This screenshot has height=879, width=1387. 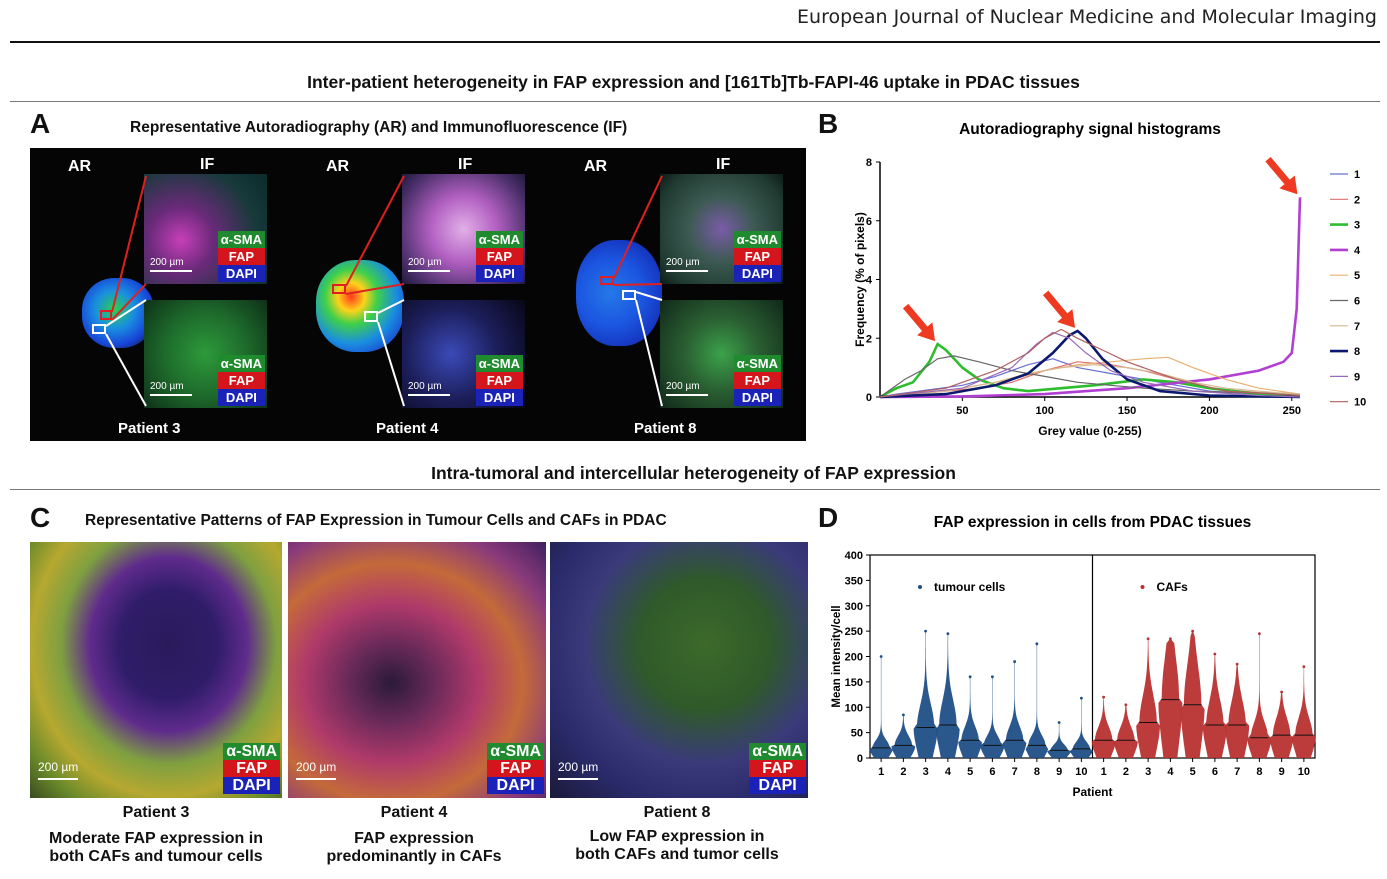 I want to click on x-tick-label: 1, so click(x=881, y=772).